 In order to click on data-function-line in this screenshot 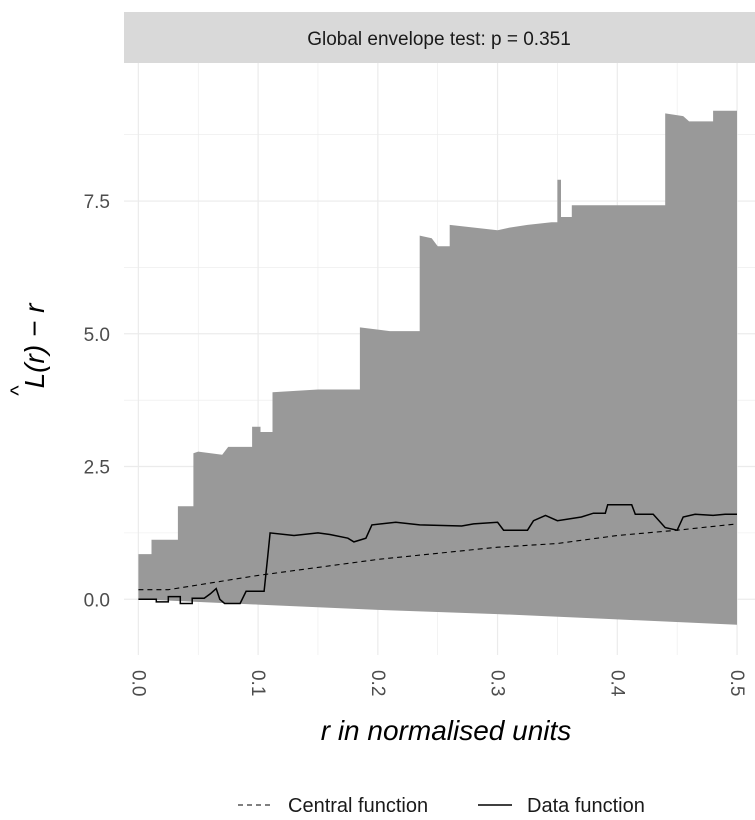, I will do `click(437, 554)`.